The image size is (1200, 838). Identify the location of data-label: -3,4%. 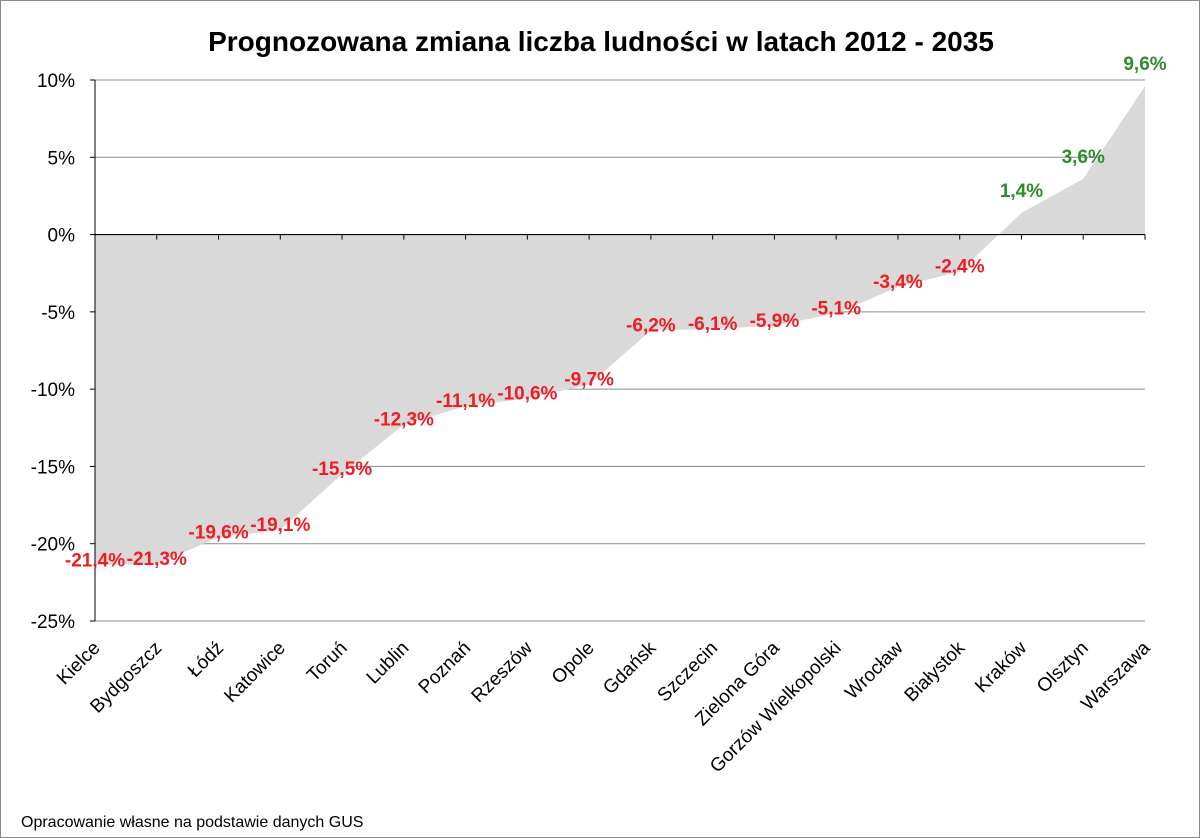
(898, 282).